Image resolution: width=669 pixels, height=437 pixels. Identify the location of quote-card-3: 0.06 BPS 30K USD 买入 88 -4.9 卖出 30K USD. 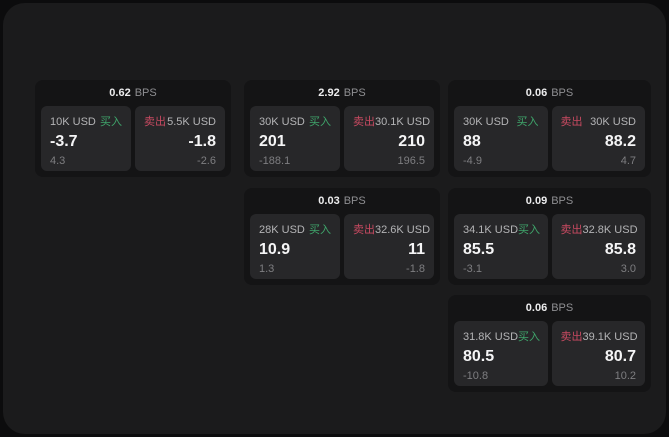
(549, 128).